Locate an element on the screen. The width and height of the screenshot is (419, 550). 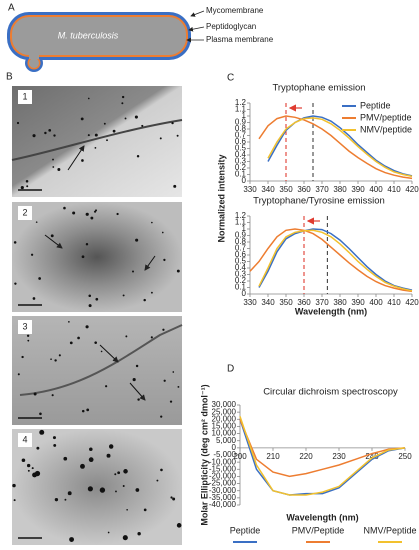
y-tick-label: -30,000 is located at coordinates (223, 490).